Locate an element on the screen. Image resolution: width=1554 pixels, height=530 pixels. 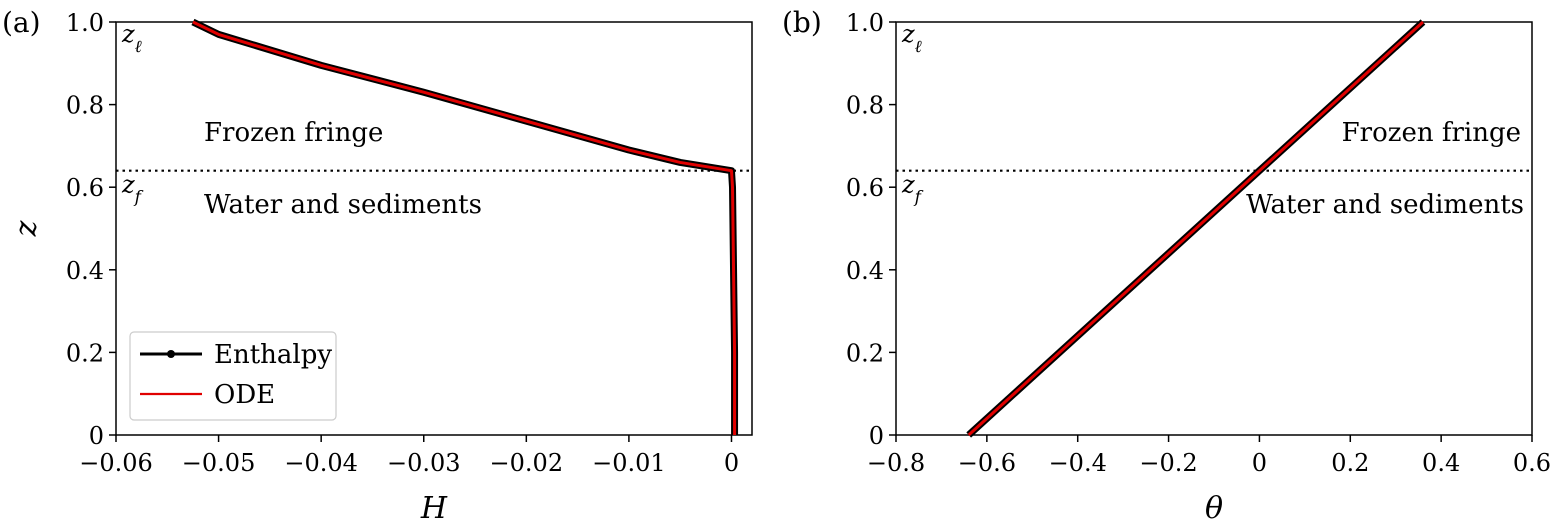
legend-label-enthalpy: Enthalpy is located at coordinates (273, 355).